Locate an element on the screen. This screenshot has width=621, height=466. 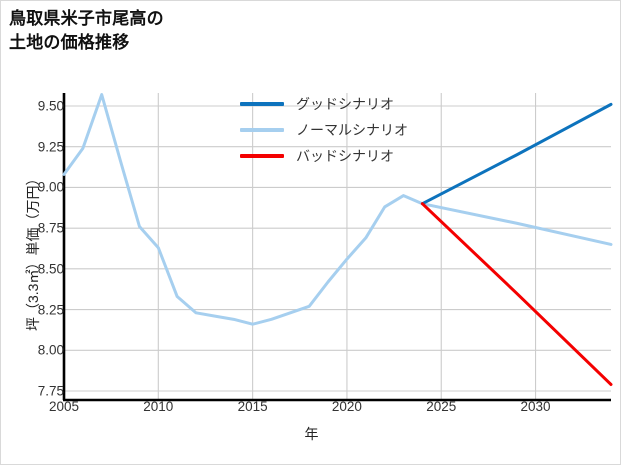
legend-label: バッドシナリオ is located at coordinates (345, 156).